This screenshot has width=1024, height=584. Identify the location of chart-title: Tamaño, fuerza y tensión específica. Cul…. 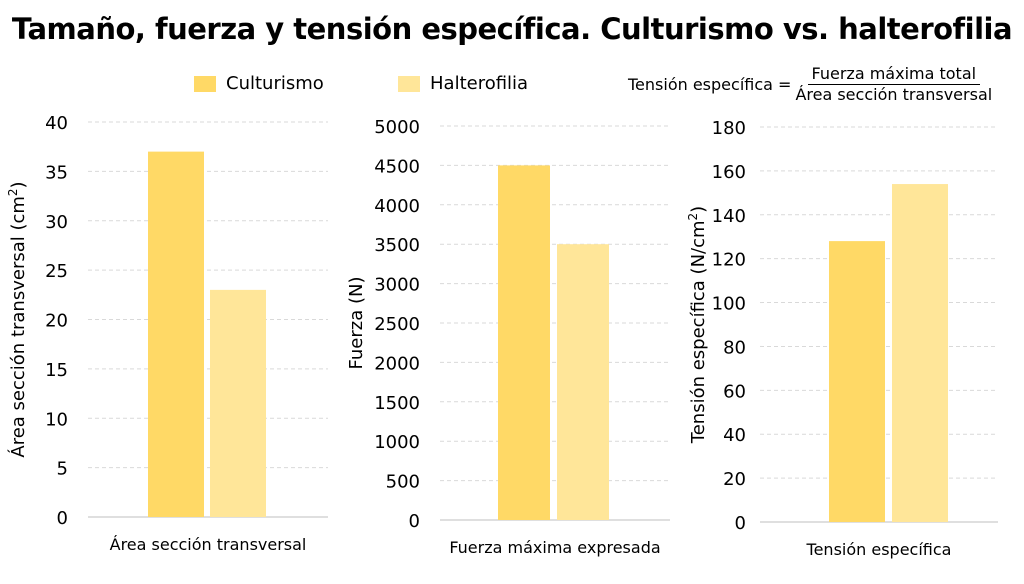
(512, 29).